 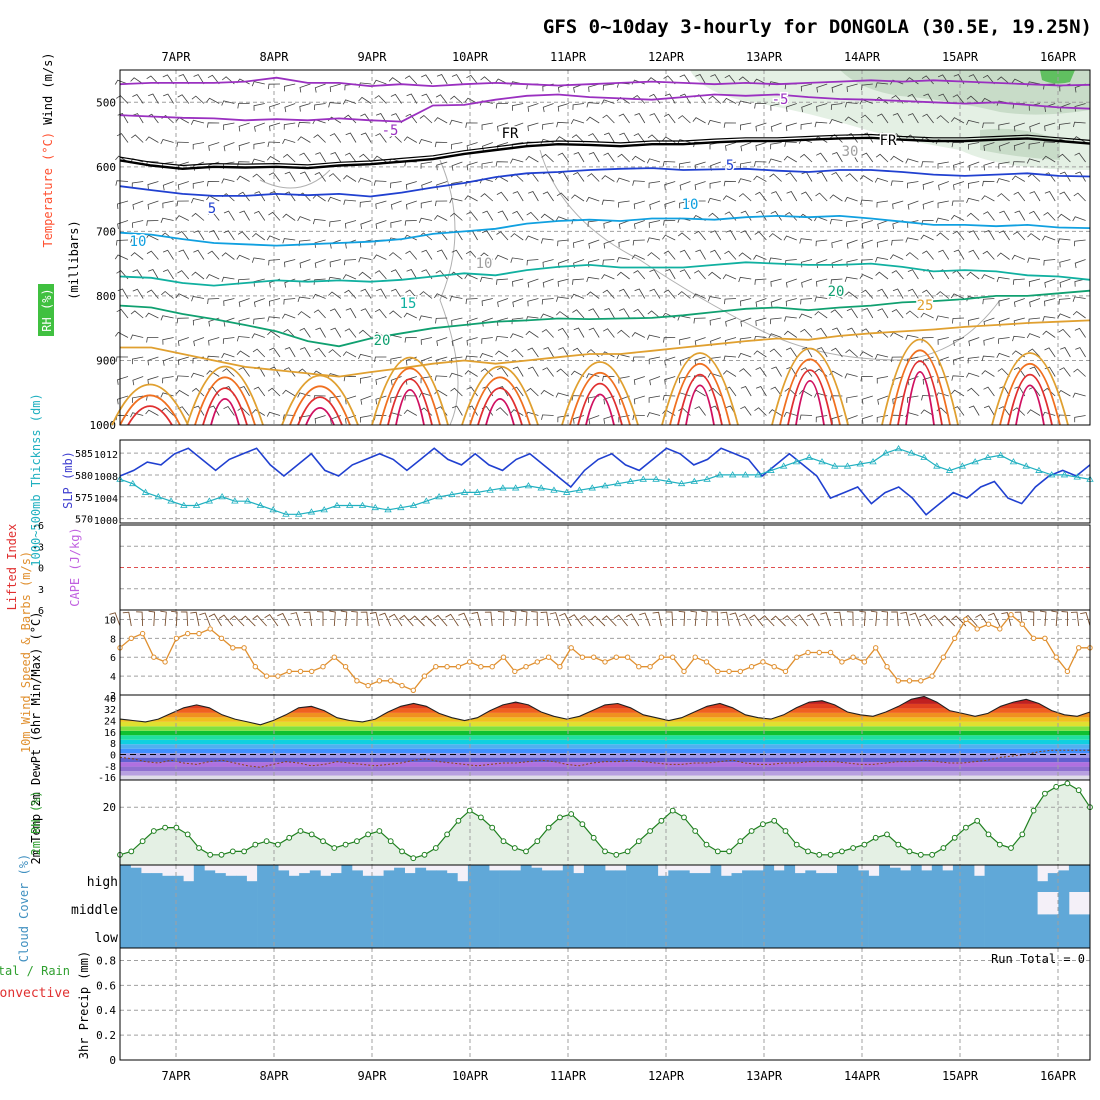 I want to click on axis-title: 1000~500mb Thicknss (dm), so click(x=36, y=479).